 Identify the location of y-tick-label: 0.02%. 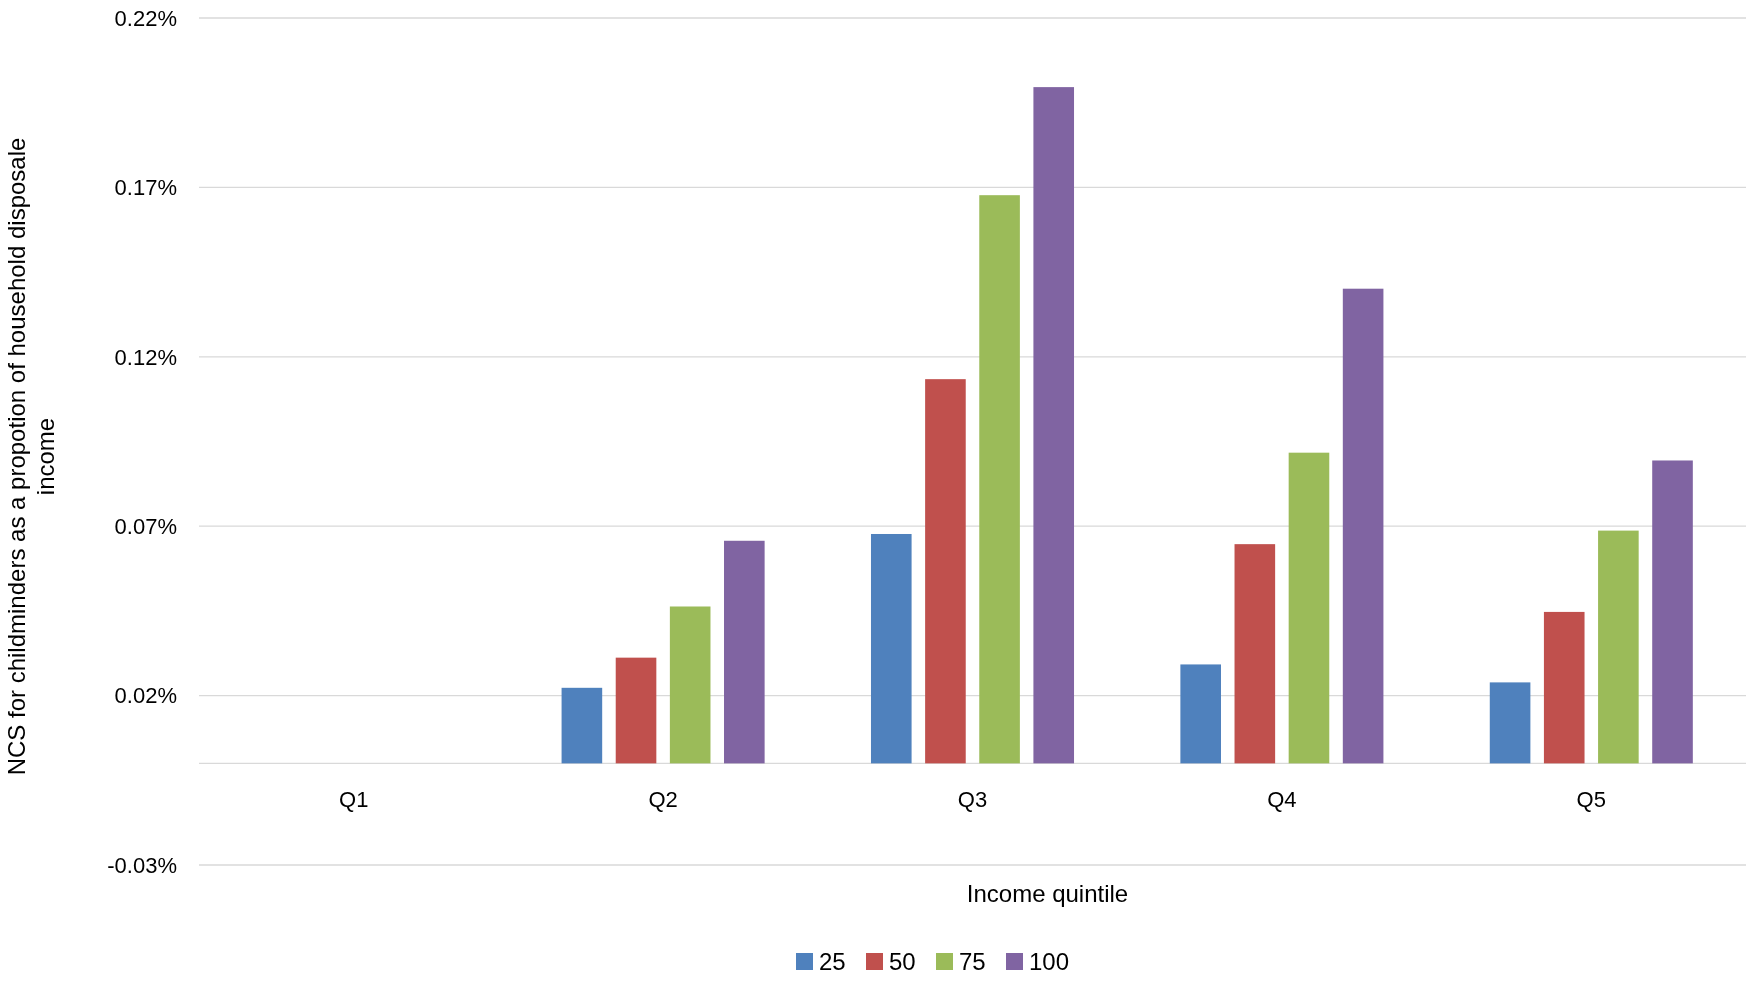
(145, 696).